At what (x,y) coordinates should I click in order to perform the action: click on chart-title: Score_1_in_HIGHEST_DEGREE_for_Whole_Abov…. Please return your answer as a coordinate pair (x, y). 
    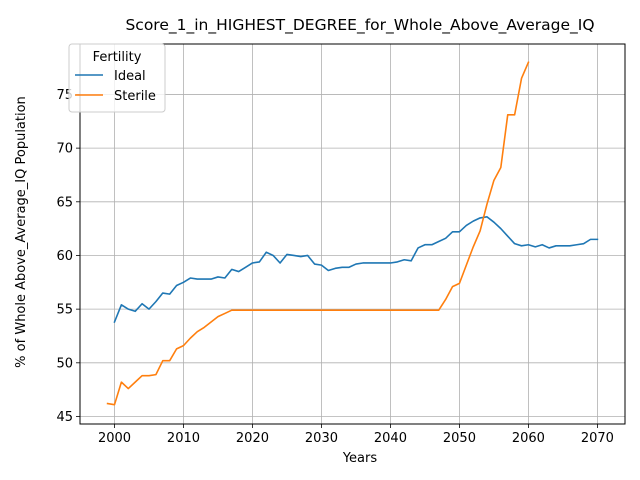
    Looking at the image, I should click on (359, 25).